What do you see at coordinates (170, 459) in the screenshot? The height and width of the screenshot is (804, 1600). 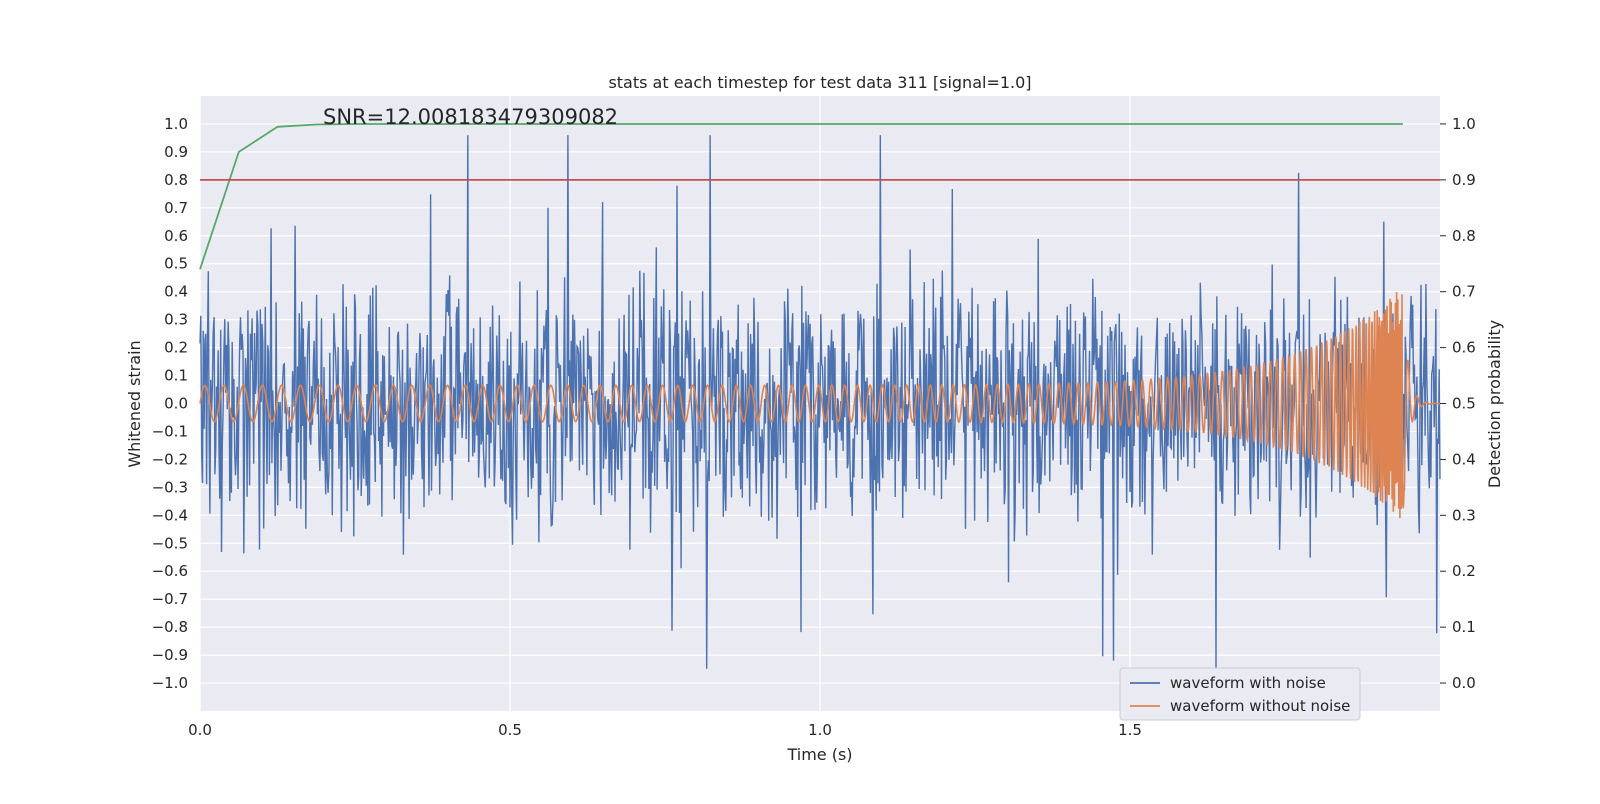 I see `y-left-tick-label: −0.2` at bounding box center [170, 459].